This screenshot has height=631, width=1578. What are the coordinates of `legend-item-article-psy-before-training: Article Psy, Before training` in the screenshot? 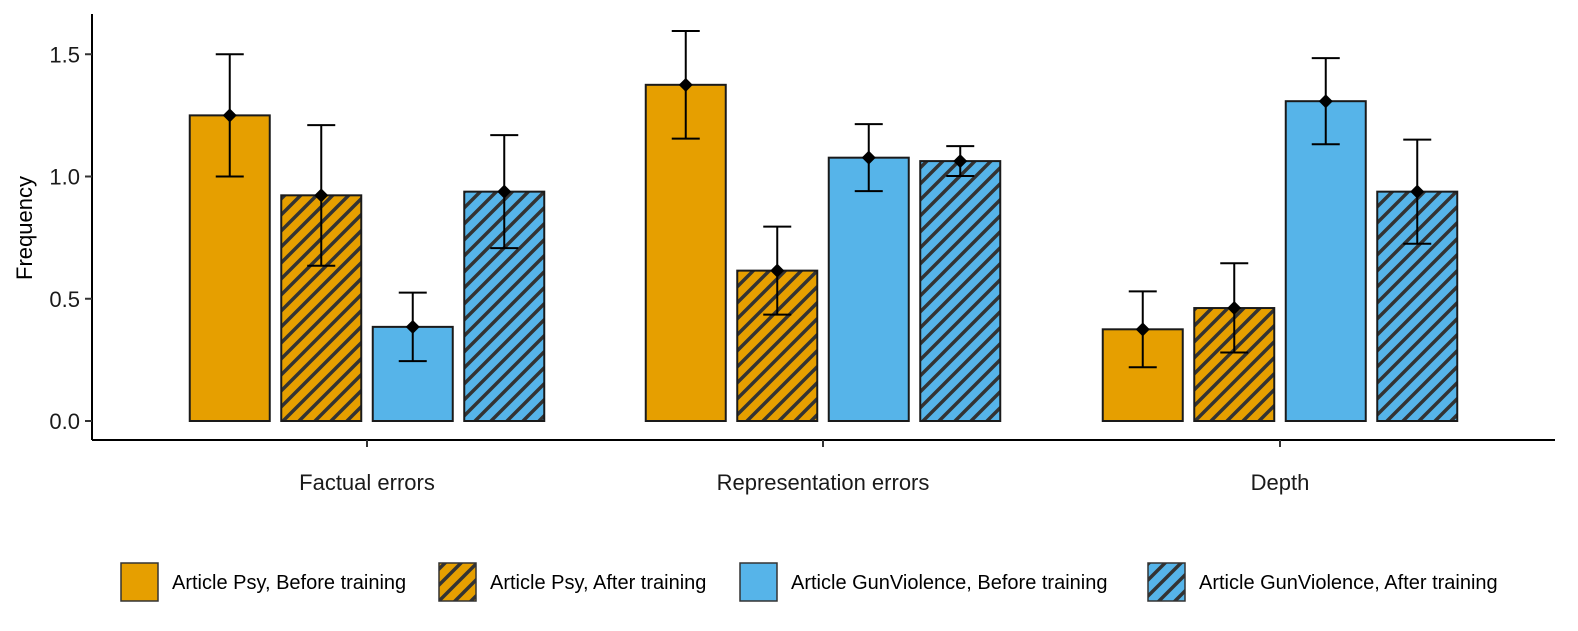 It's located at (263, 582).